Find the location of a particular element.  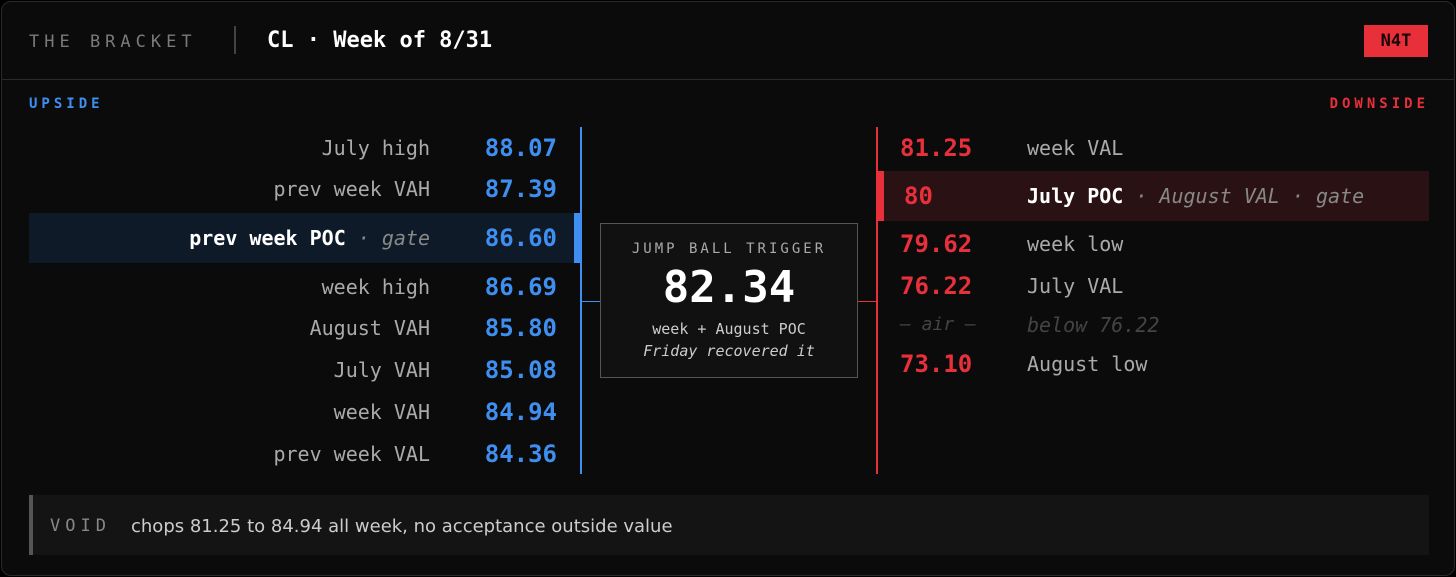

title: CL · Week of 8/31 is located at coordinates (380, 40).